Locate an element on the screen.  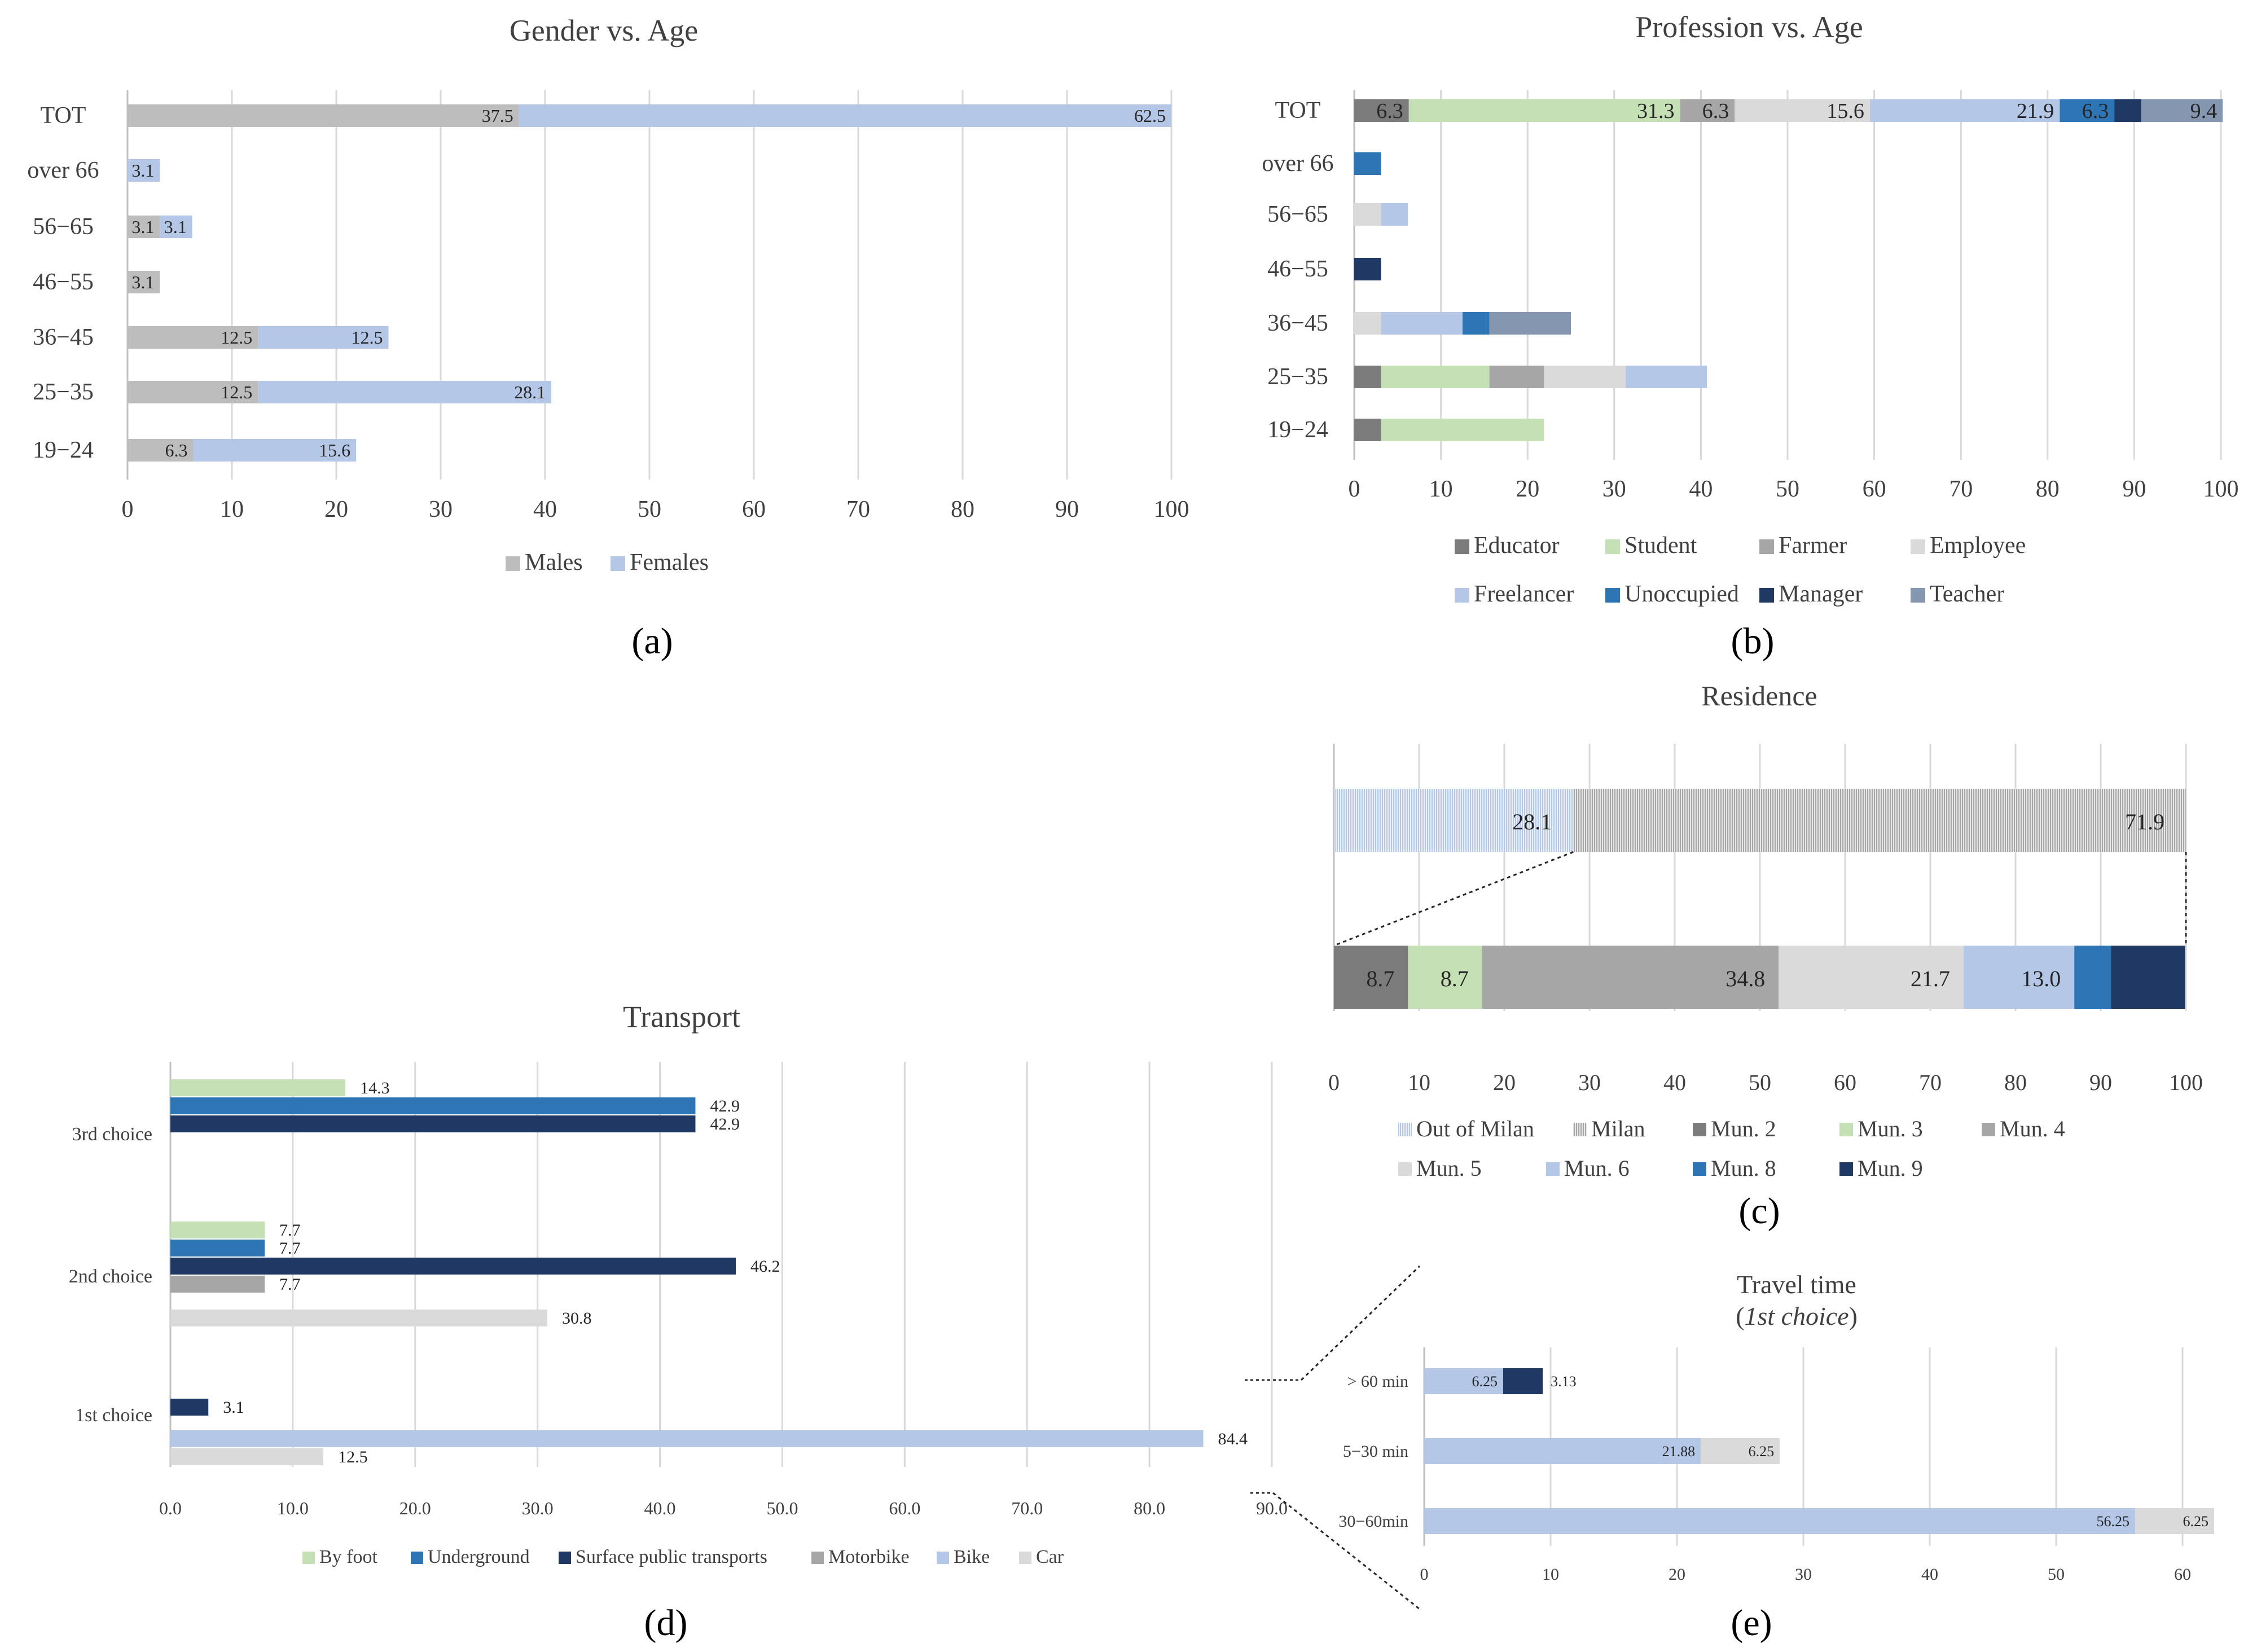
data-label: 37.5 is located at coordinates (498, 116).